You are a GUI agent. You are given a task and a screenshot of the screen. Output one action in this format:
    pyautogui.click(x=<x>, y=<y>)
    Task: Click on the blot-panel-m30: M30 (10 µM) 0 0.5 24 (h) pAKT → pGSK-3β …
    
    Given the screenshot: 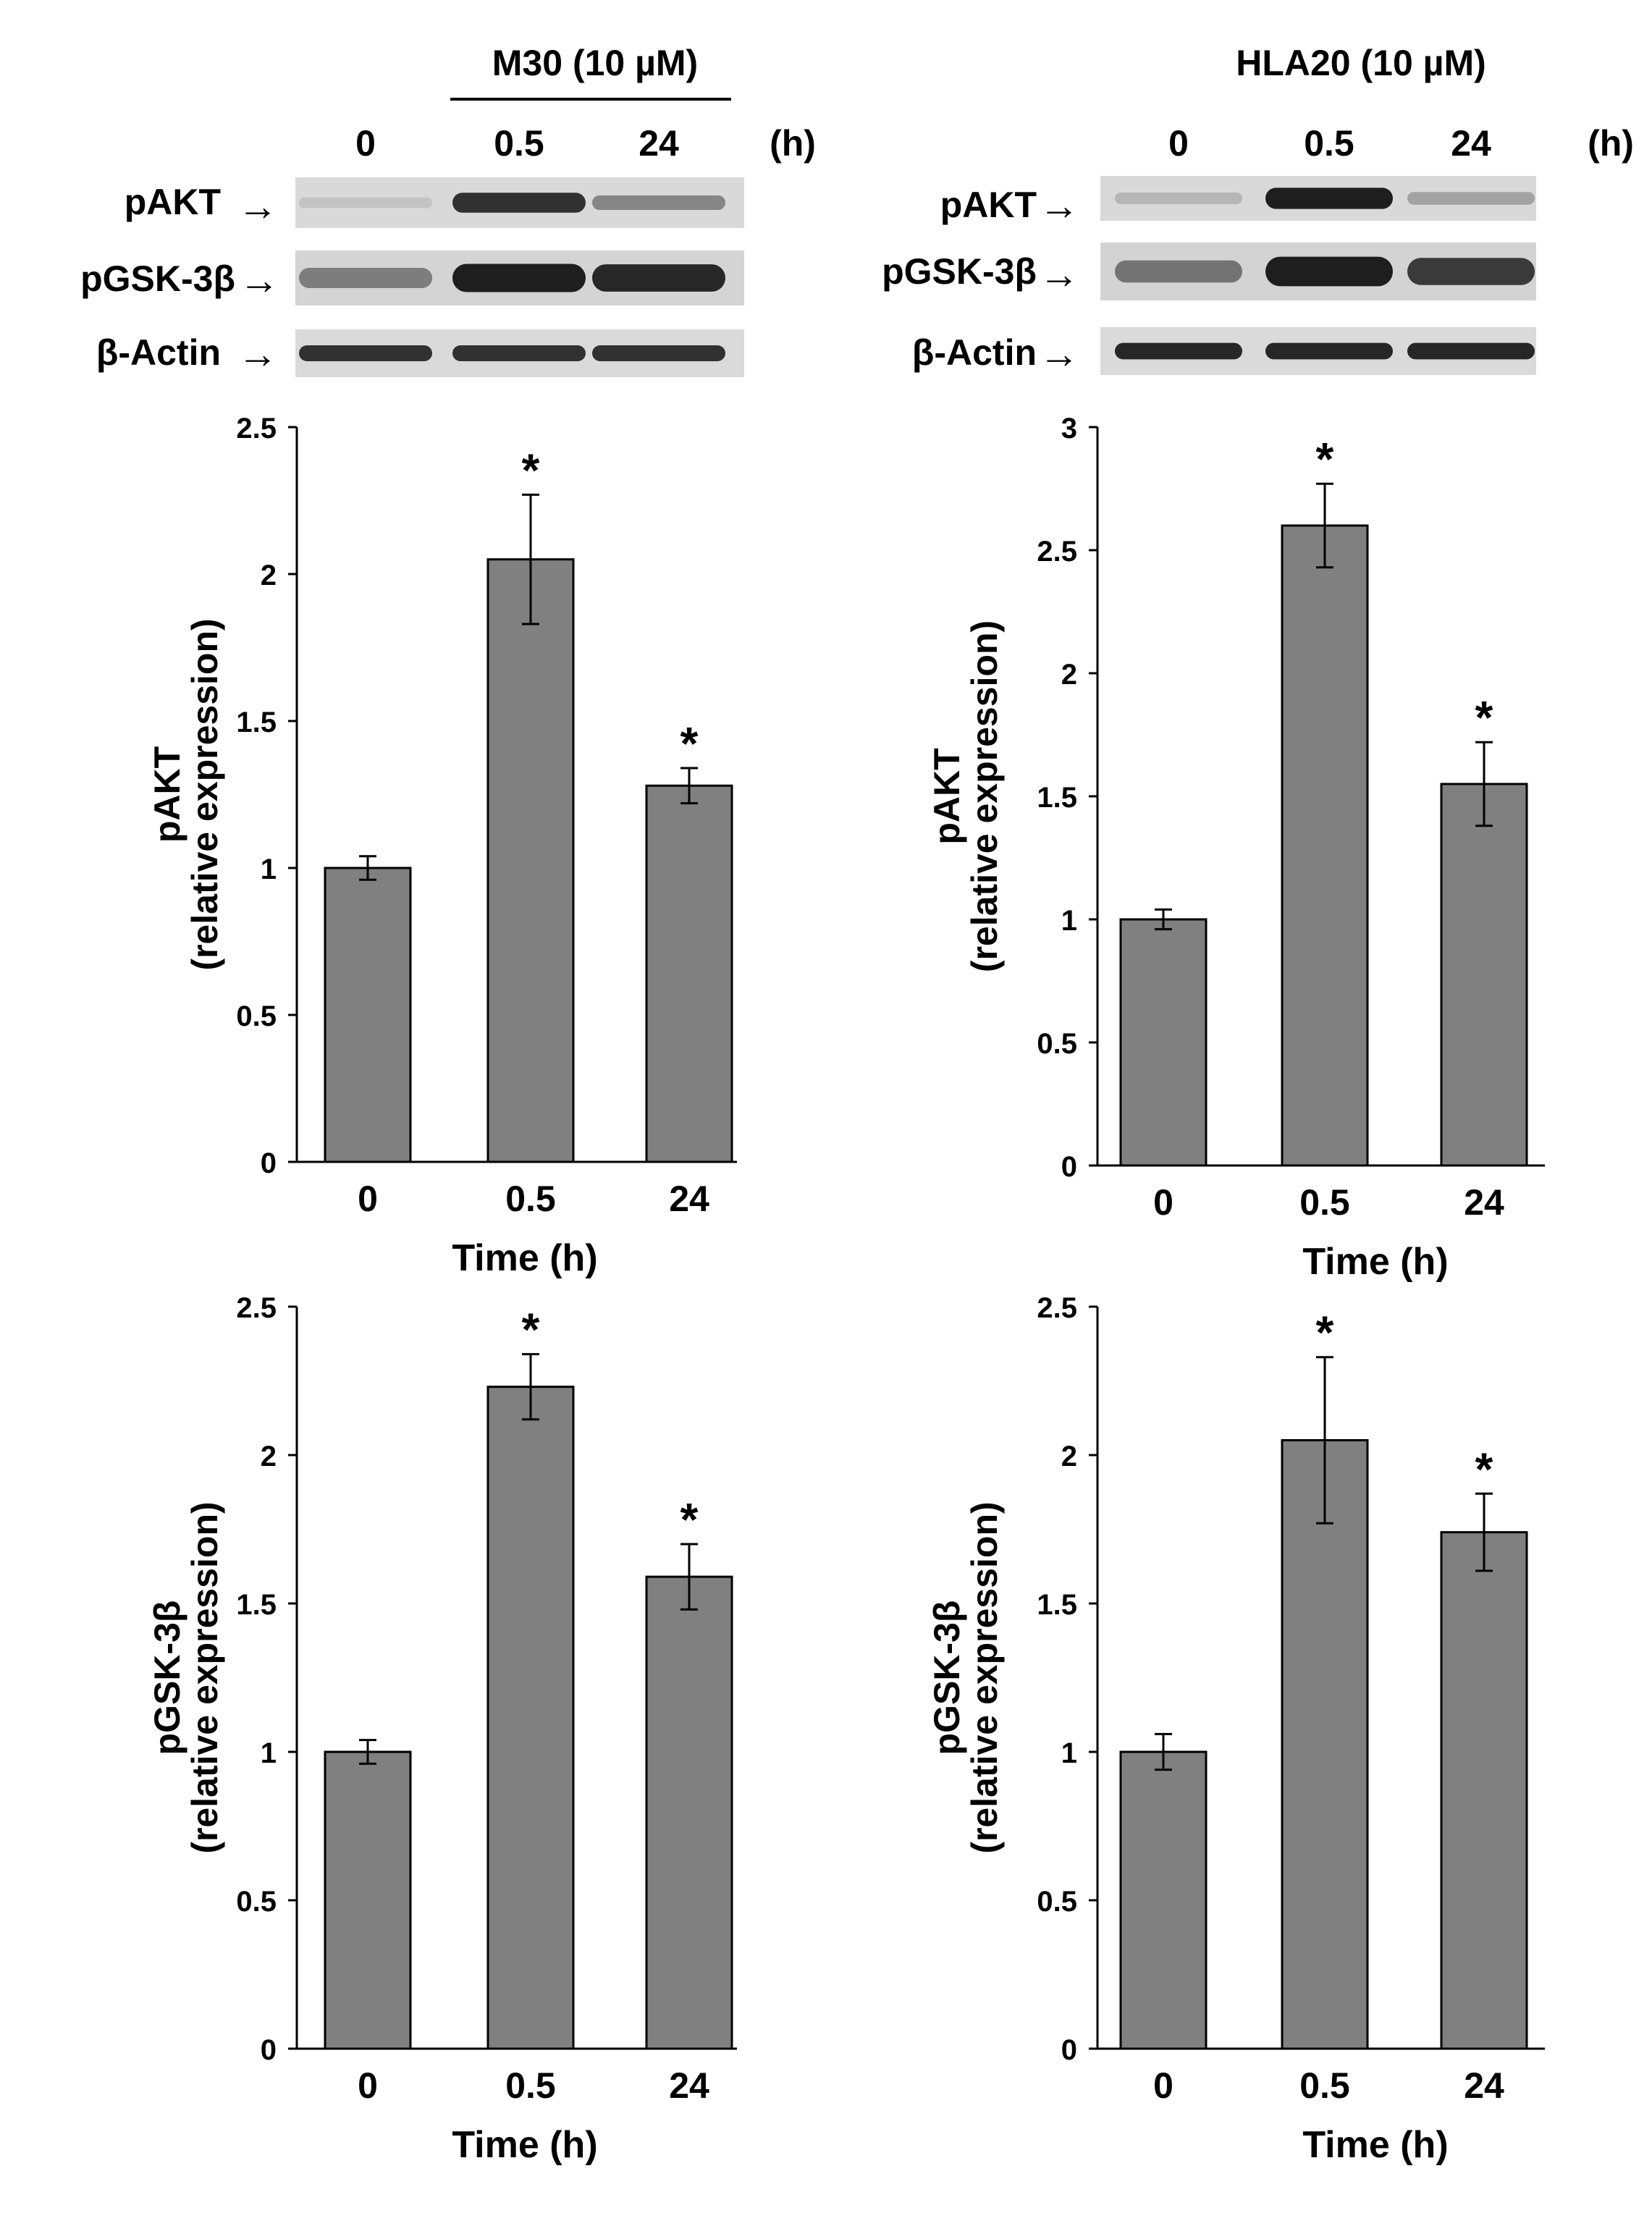 What is the action you would take?
    pyautogui.click(x=448, y=210)
    